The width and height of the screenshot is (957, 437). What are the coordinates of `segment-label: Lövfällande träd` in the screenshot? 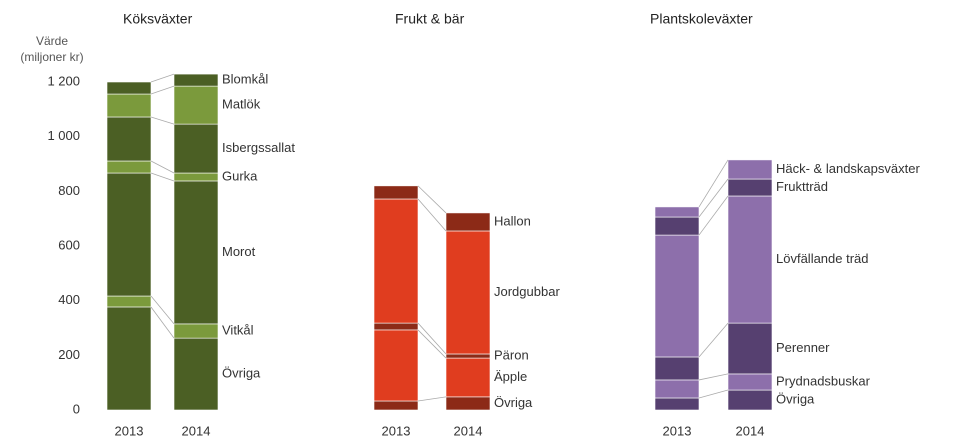 It's located at (822, 258).